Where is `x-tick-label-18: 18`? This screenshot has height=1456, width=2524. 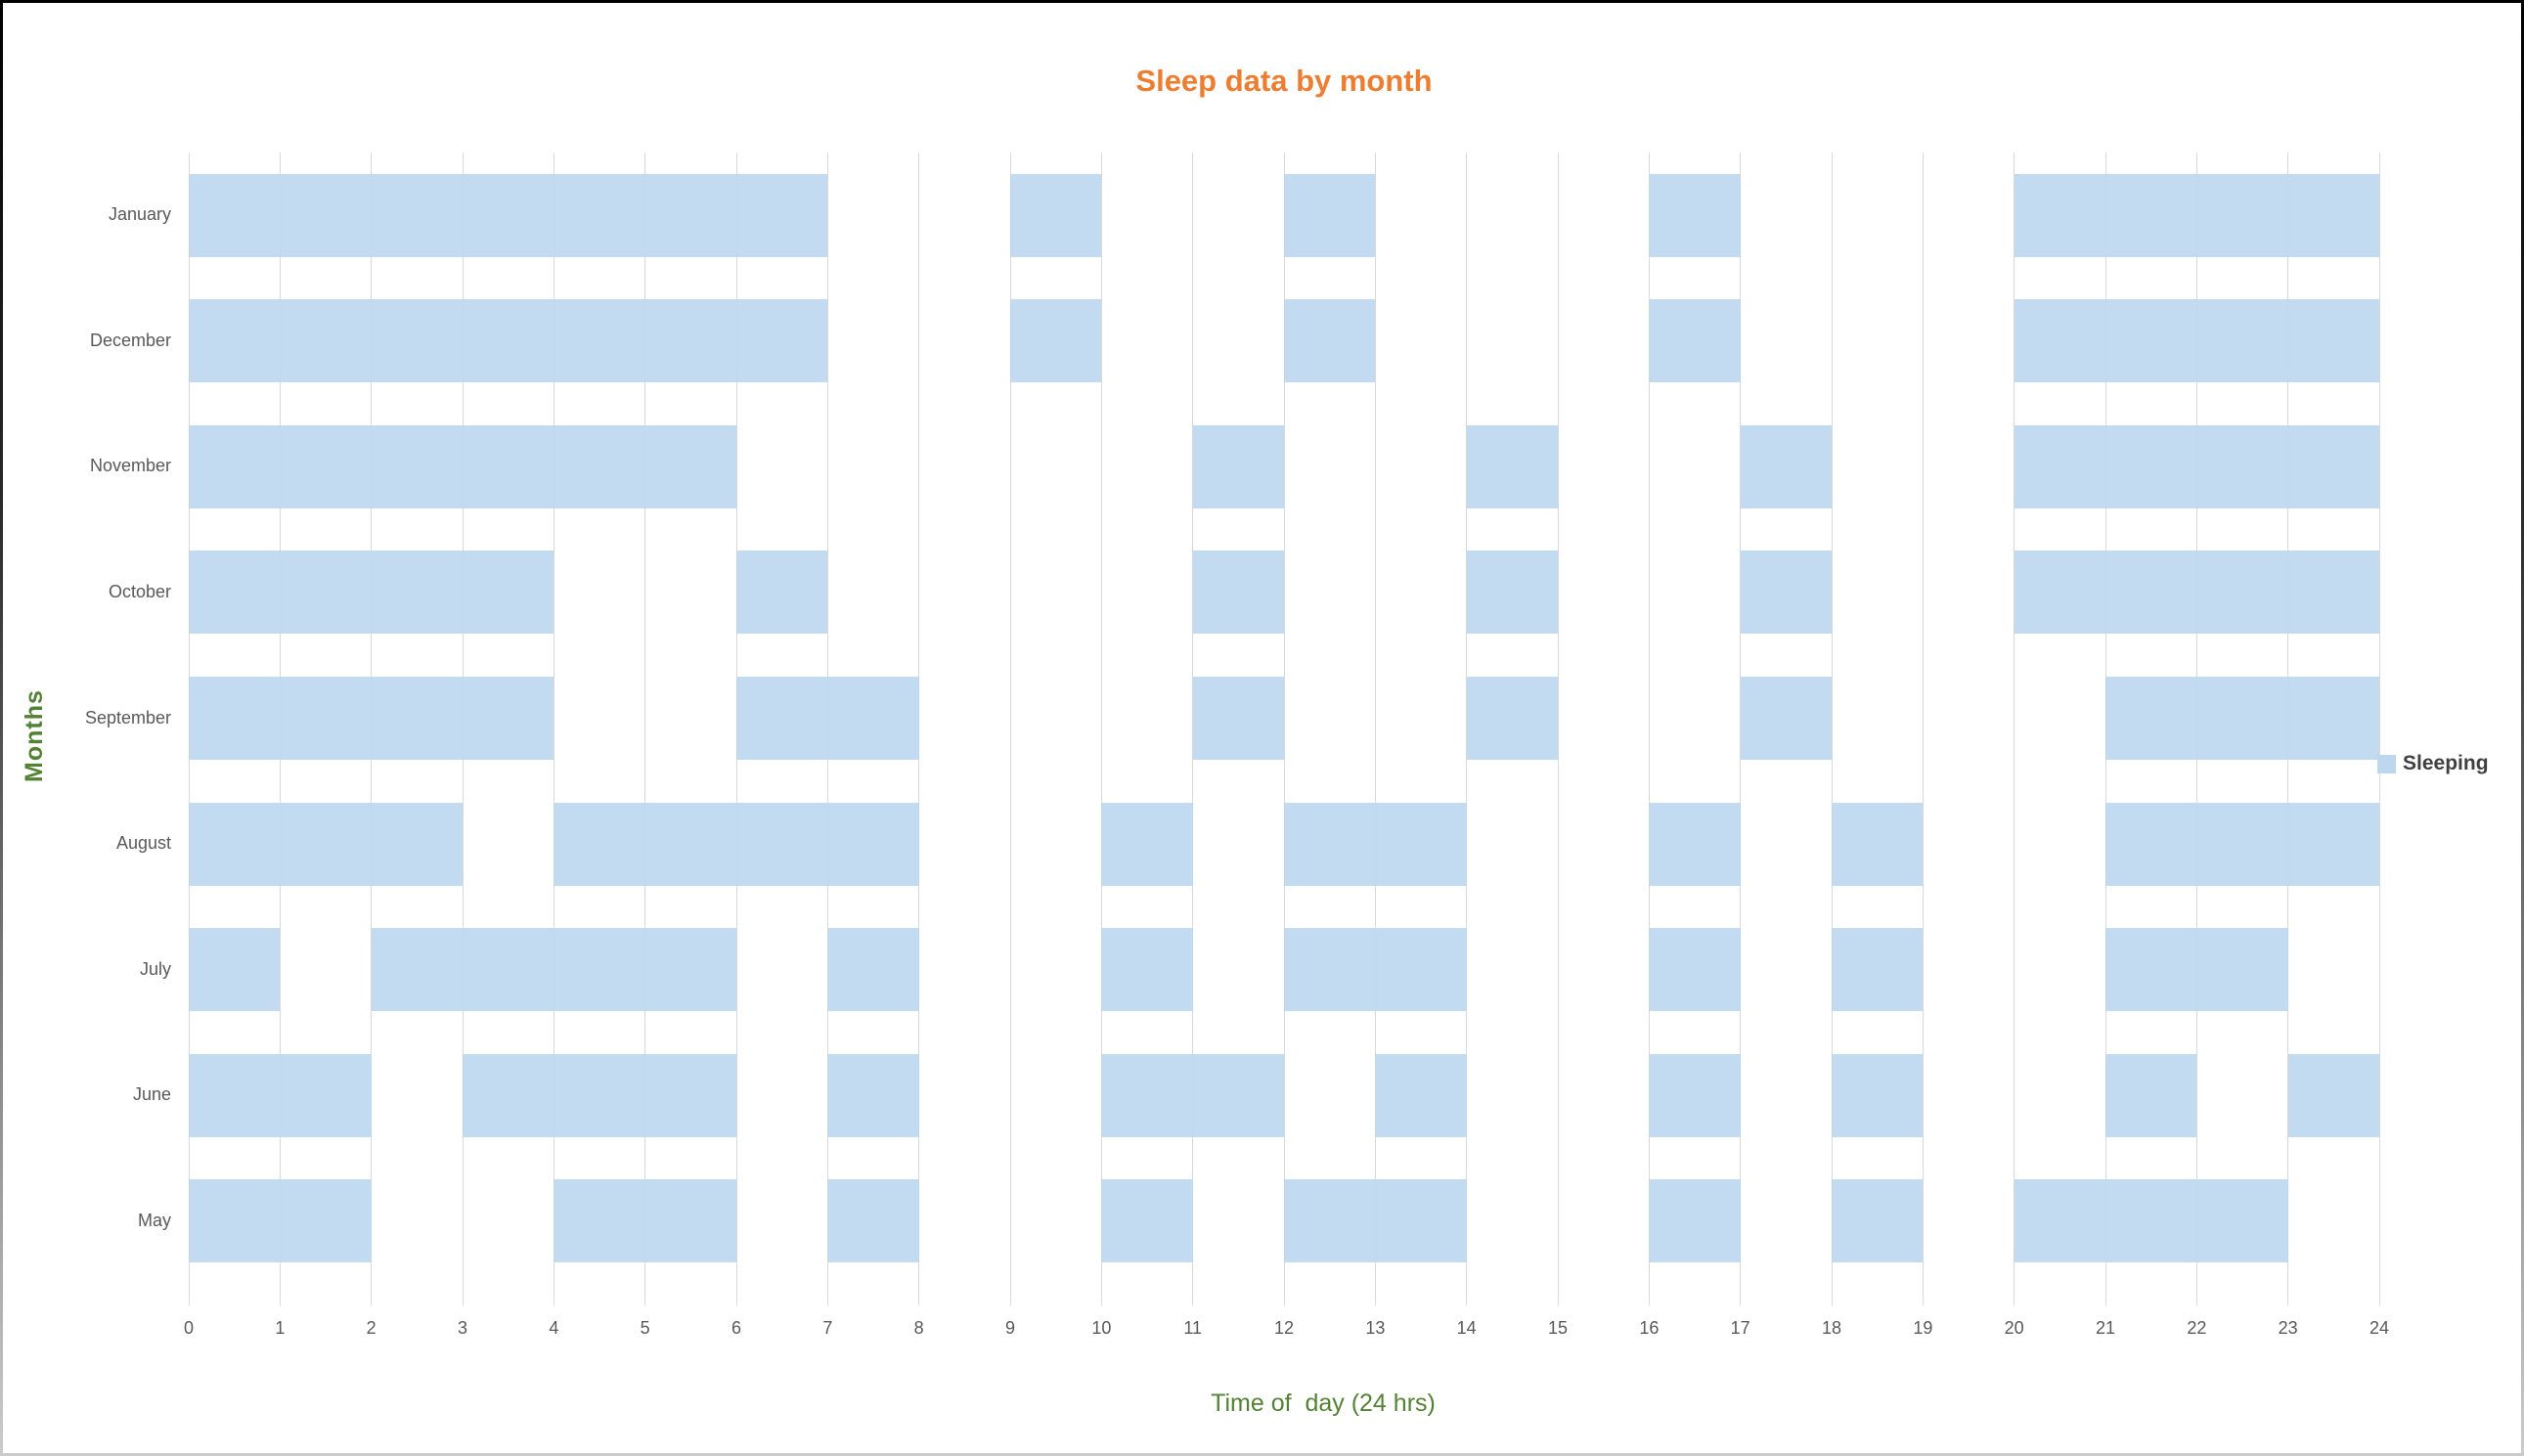 x-tick-label-18: 18 is located at coordinates (1832, 1328).